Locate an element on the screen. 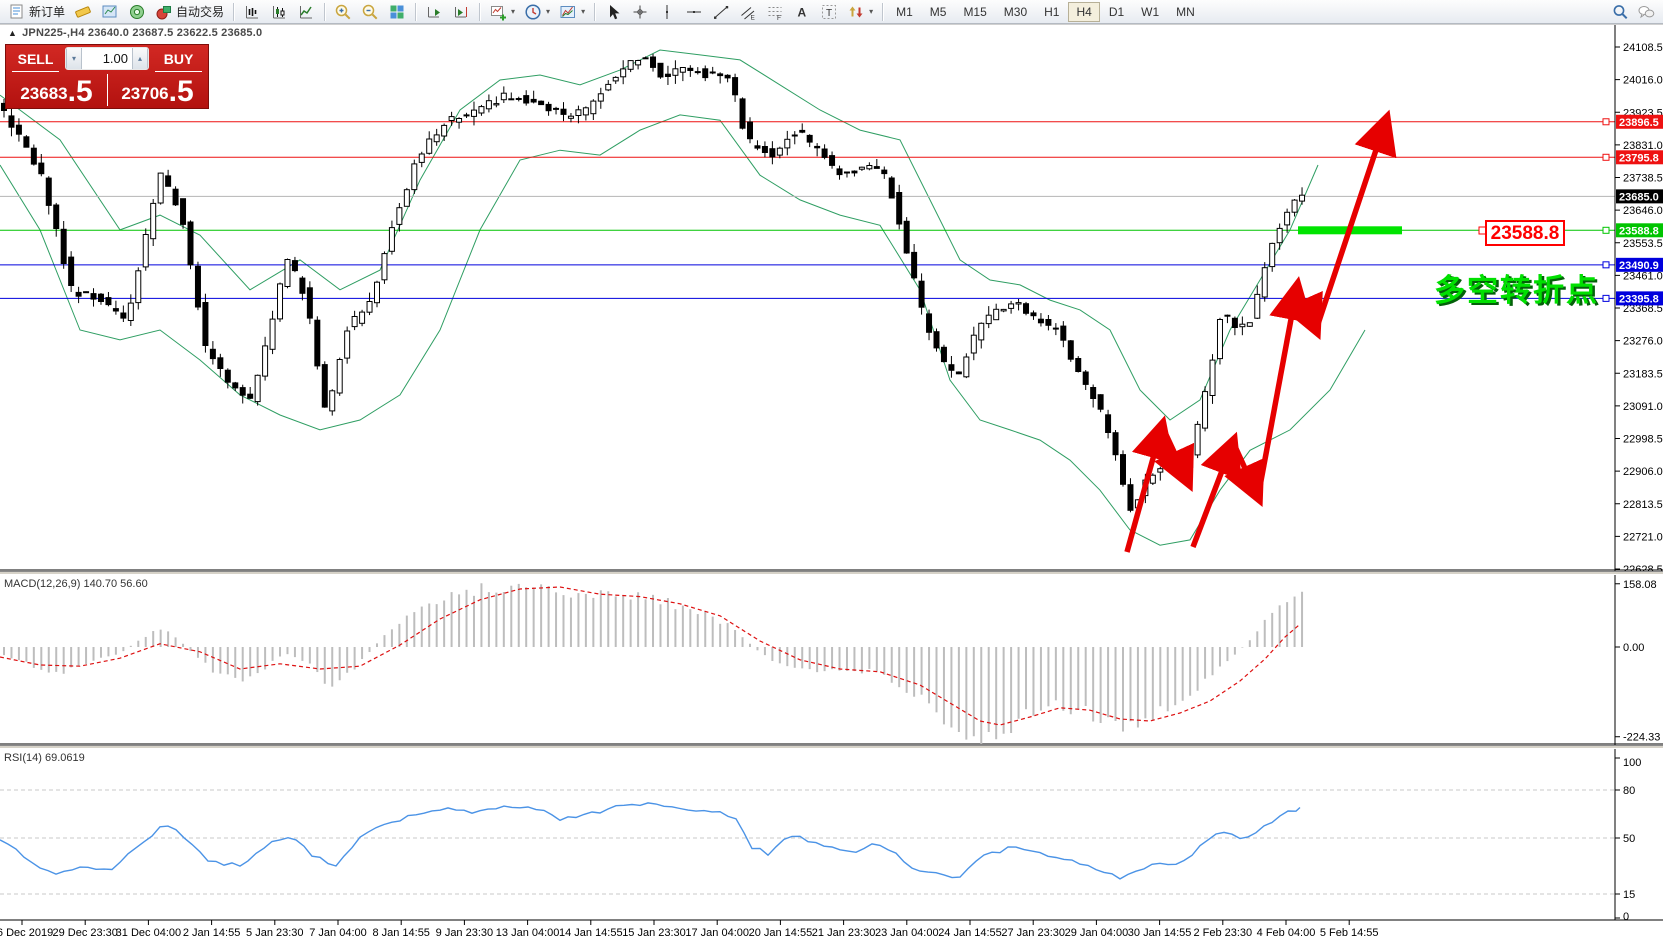  price-tick: 22998.5 is located at coordinates (1643, 440).